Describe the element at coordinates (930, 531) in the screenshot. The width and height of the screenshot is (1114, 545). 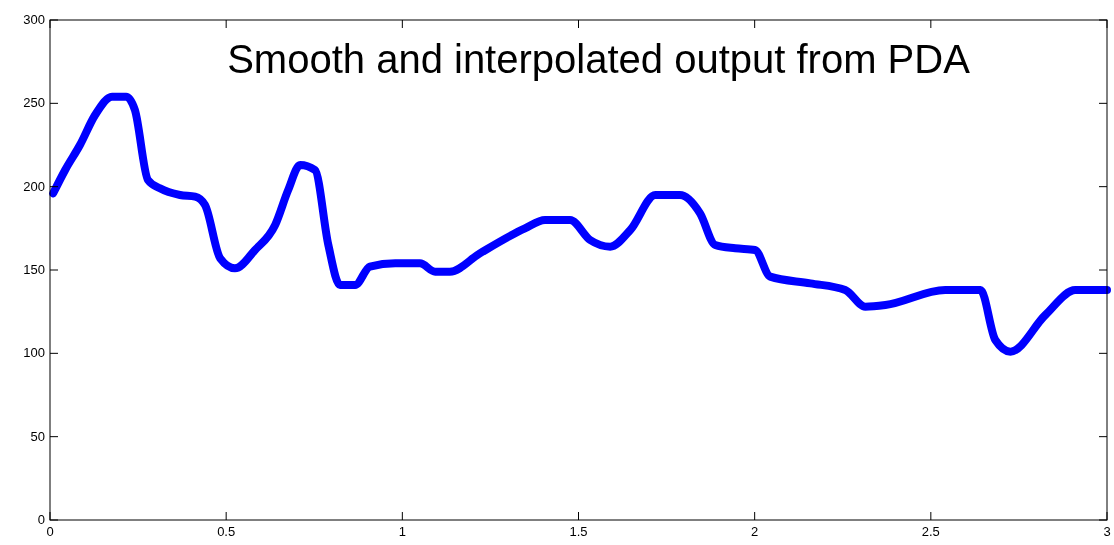
I see `x-tick-label: 2.5` at that location.